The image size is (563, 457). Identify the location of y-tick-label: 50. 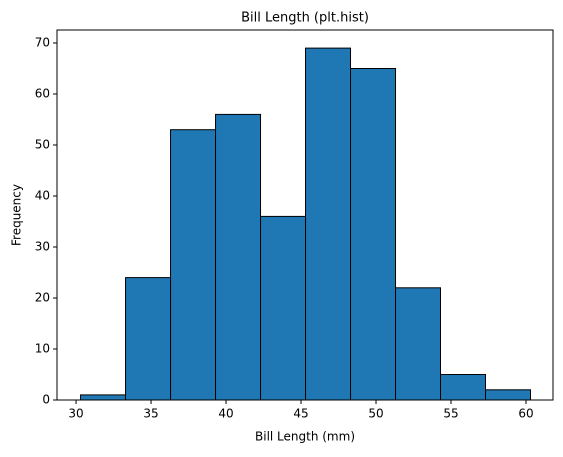
(42, 145).